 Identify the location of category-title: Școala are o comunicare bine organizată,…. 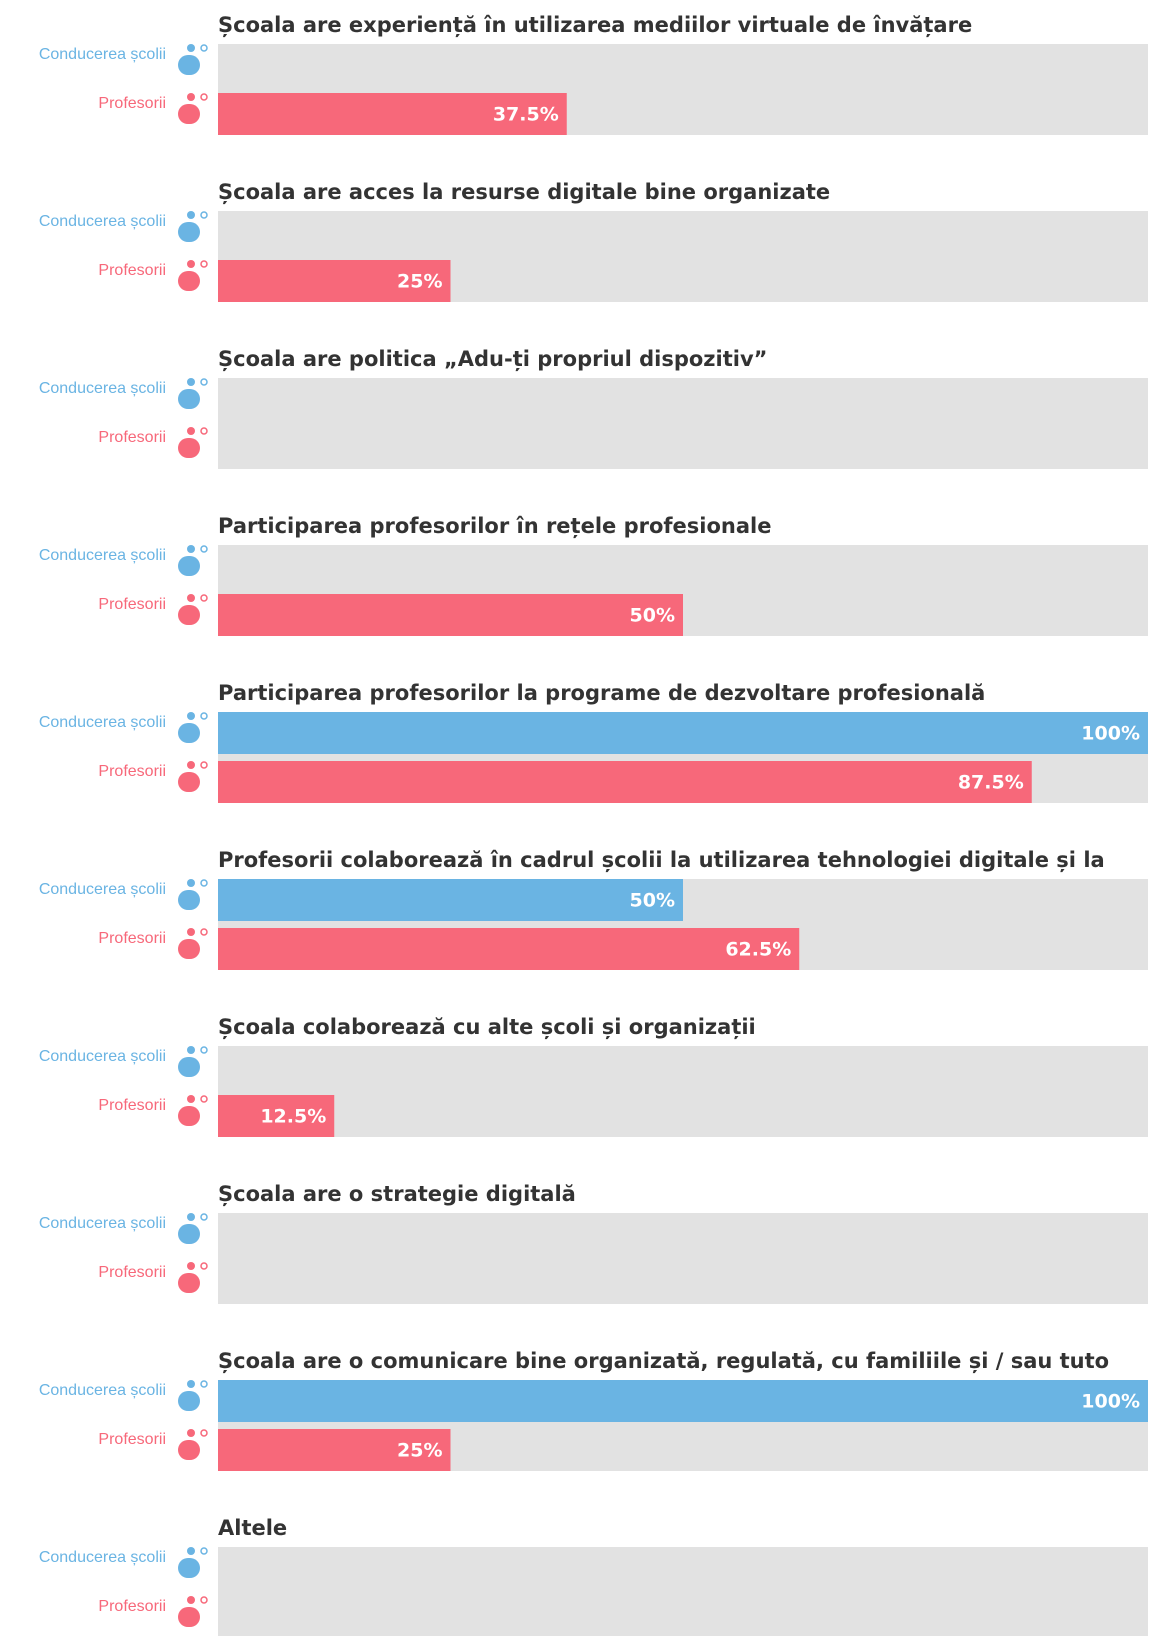
(663, 1361).